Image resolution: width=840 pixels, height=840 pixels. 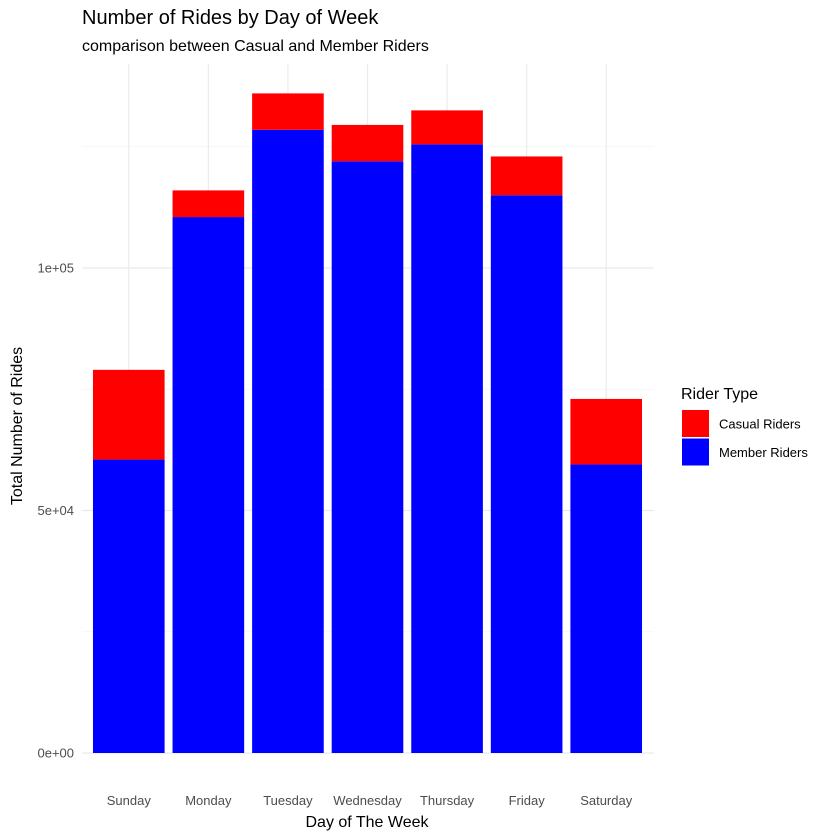 I want to click on x-tick-label: Wednesday, so click(x=367, y=800).